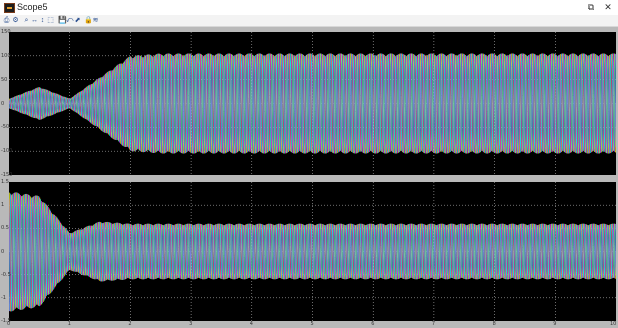  Describe the element at coordinates (5, 228) in the screenshot. I see `y-tick-label: 0.5` at that location.